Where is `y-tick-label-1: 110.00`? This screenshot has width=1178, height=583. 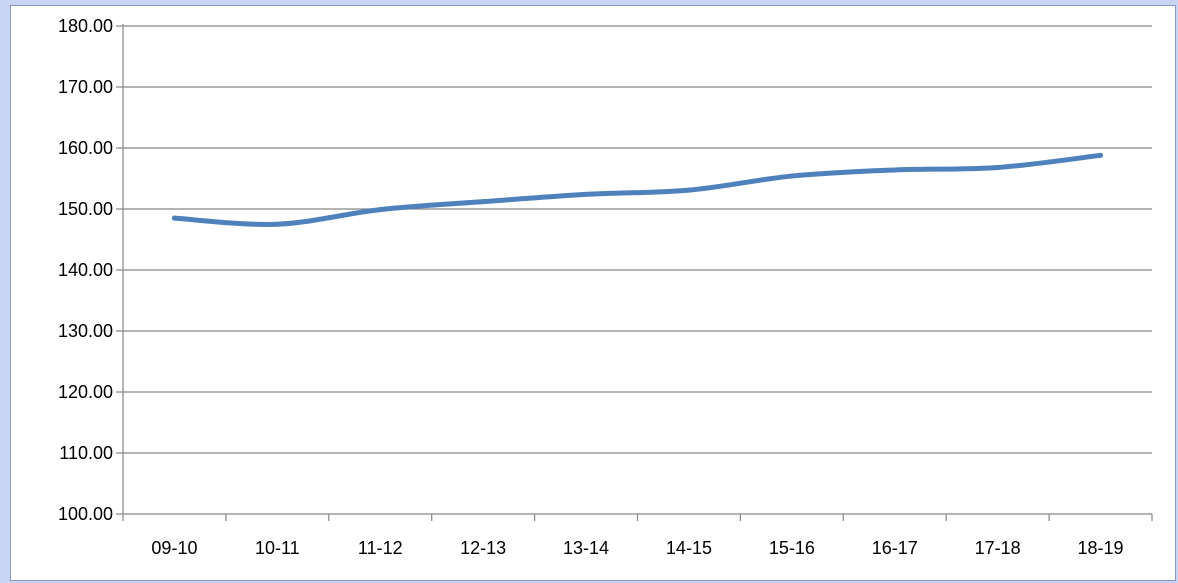 y-tick-label-1: 110.00 is located at coordinates (86, 453).